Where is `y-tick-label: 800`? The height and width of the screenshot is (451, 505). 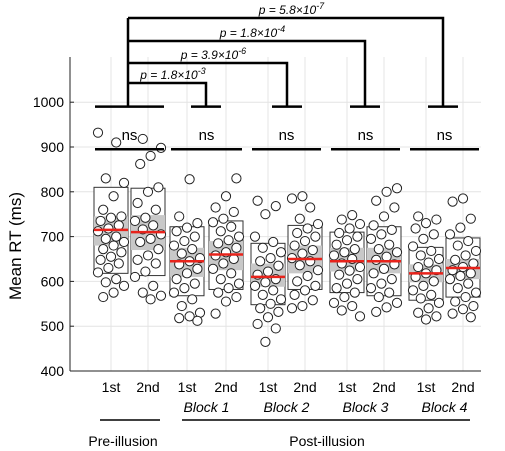
y-tick-label: 800 is located at coordinates (53, 192).